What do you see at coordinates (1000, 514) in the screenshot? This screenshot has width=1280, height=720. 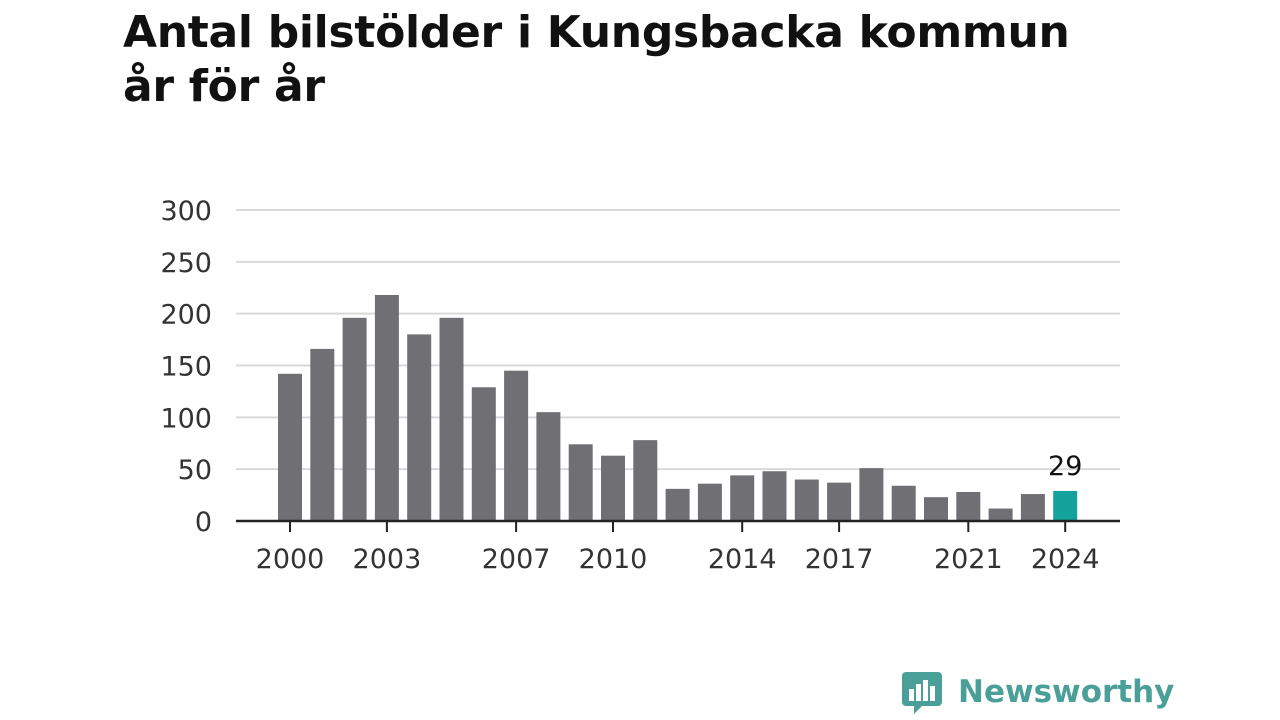 I see `bar-2022` at bounding box center [1000, 514].